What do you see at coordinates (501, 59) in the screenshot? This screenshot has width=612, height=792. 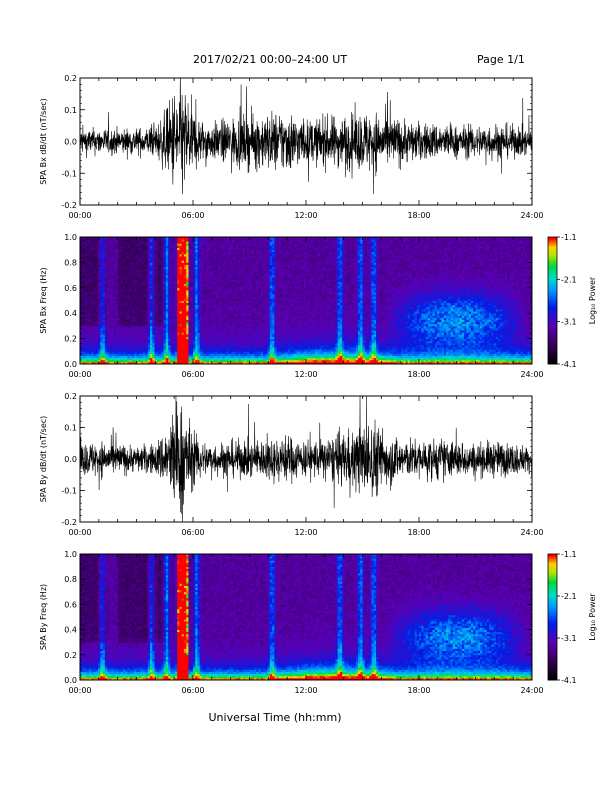 I see `page-indicator: Page 1/1` at bounding box center [501, 59].